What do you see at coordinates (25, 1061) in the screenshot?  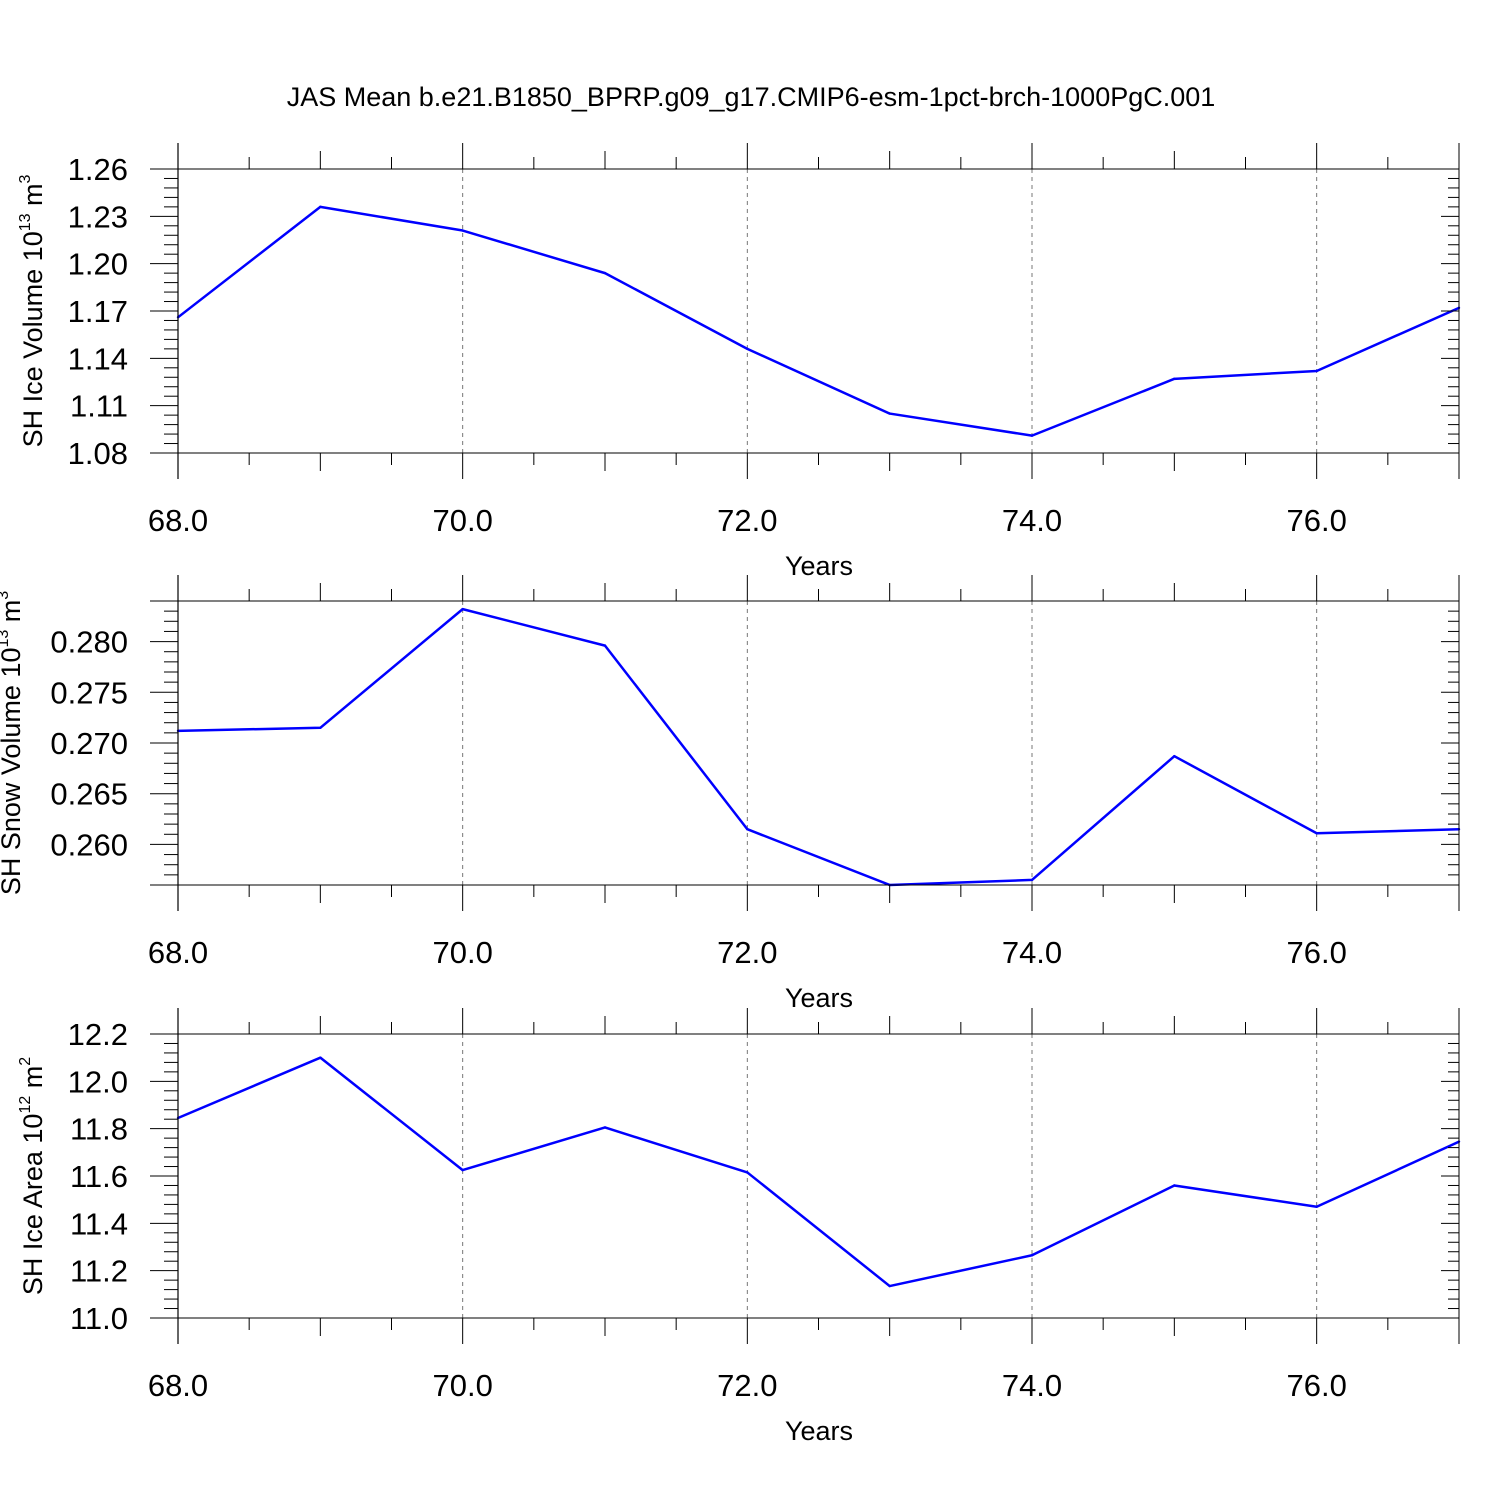 I see `y-axis-label-unit-exponent: 2` at bounding box center [25, 1061].